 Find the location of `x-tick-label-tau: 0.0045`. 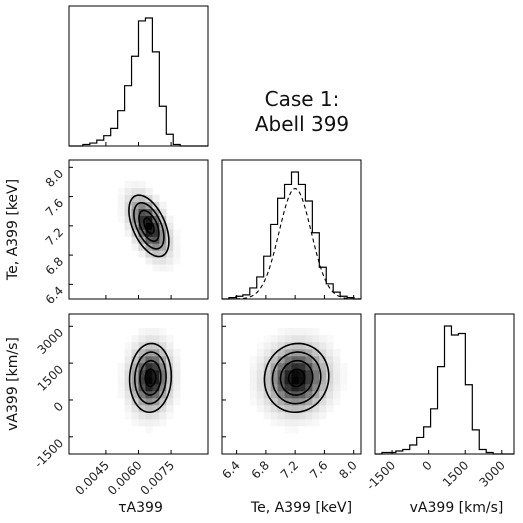

x-tick-label-tau: 0.0045 is located at coordinates (92, 478).